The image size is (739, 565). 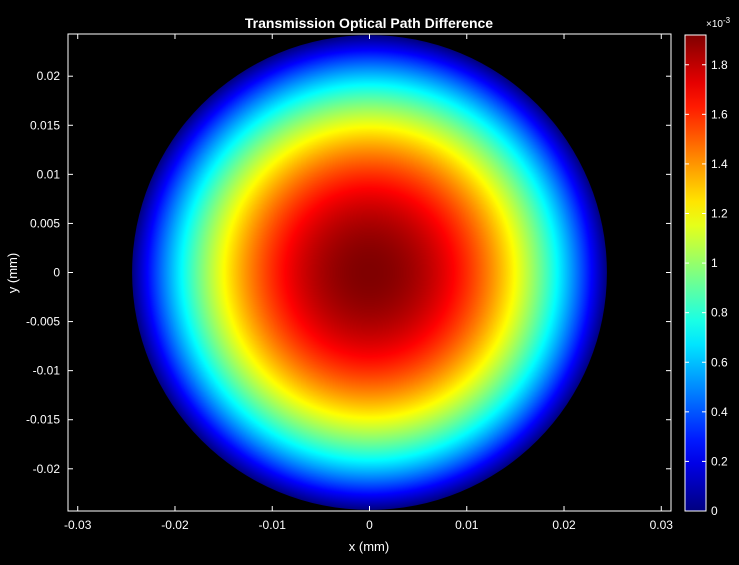 What do you see at coordinates (662, 525) in the screenshot?
I see `x-tick-label: 0.03` at bounding box center [662, 525].